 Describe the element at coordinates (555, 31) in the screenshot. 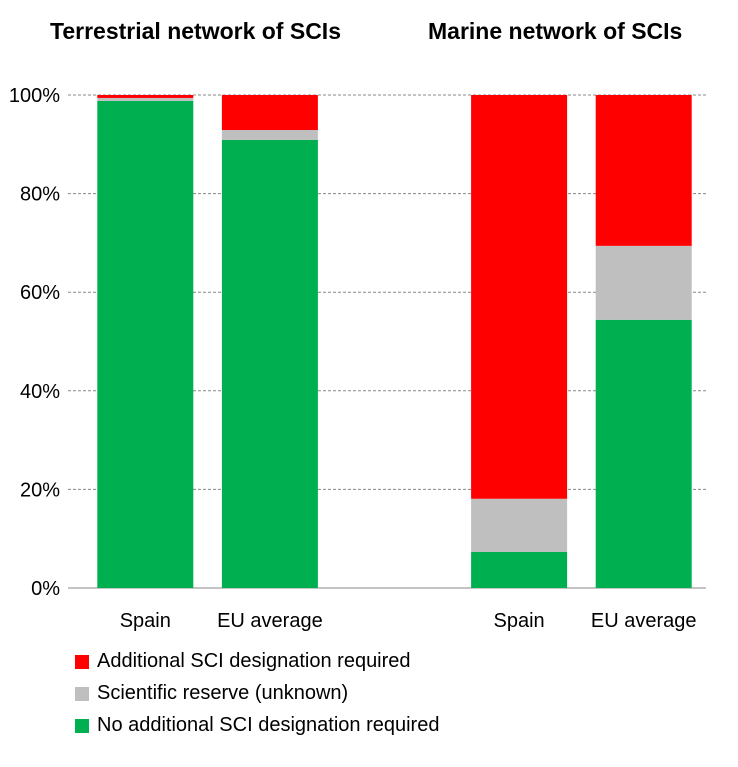

I see `marine-title: Marine network of SCIs` at that location.